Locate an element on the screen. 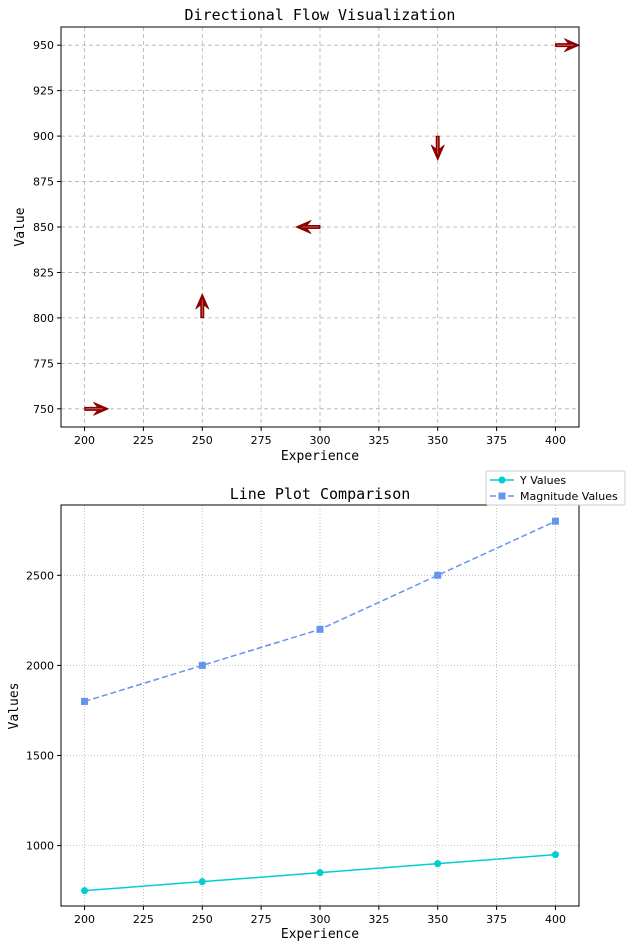 The height and width of the screenshot is (949, 632). y-tick-label: 900 is located at coordinates (43, 136).